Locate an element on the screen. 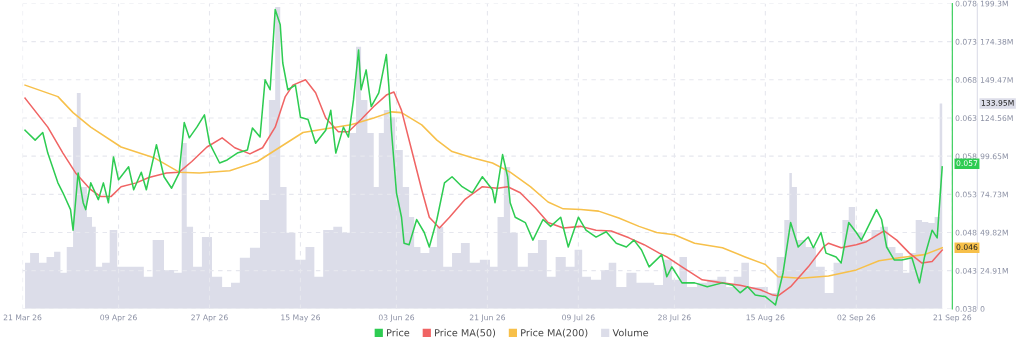  legend-label: Price MA(50) is located at coordinates (465, 333).